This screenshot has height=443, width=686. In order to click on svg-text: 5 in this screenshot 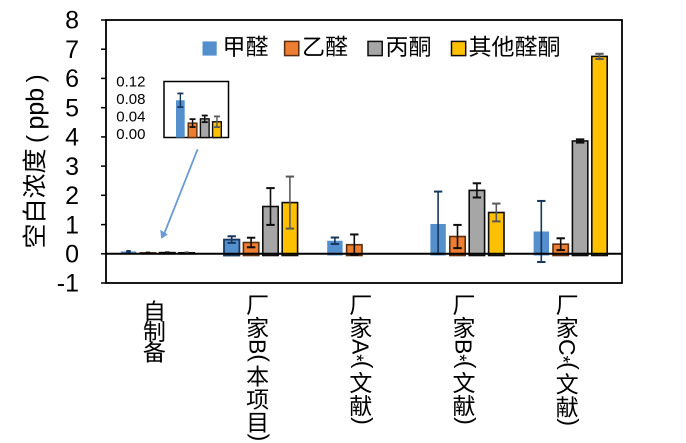, I will do `click(72, 108)`.